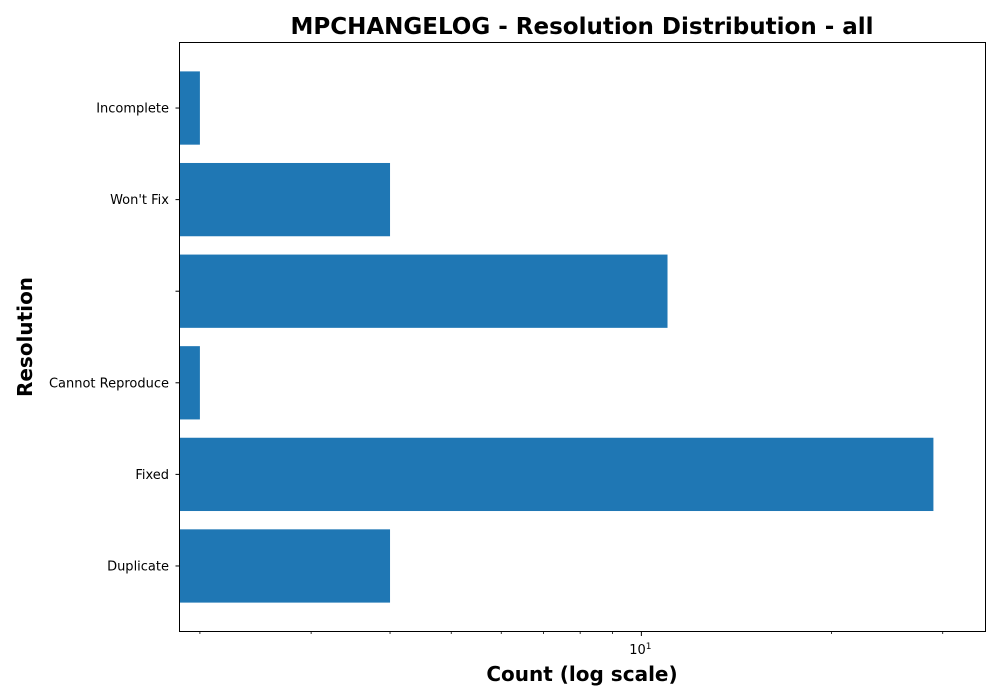 The width and height of the screenshot is (1000, 700). Describe the element at coordinates (132, 109) in the screenshot. I see `y-tick-label: Incomplete` at that location.